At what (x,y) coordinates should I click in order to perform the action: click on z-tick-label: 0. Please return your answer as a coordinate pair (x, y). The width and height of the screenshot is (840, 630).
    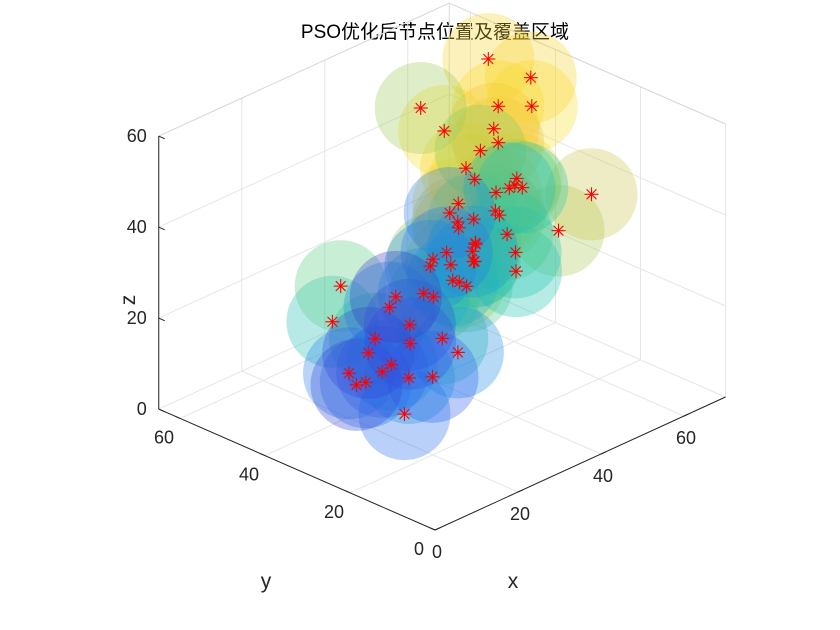
    Looking at the image, I should click on (142, 409).